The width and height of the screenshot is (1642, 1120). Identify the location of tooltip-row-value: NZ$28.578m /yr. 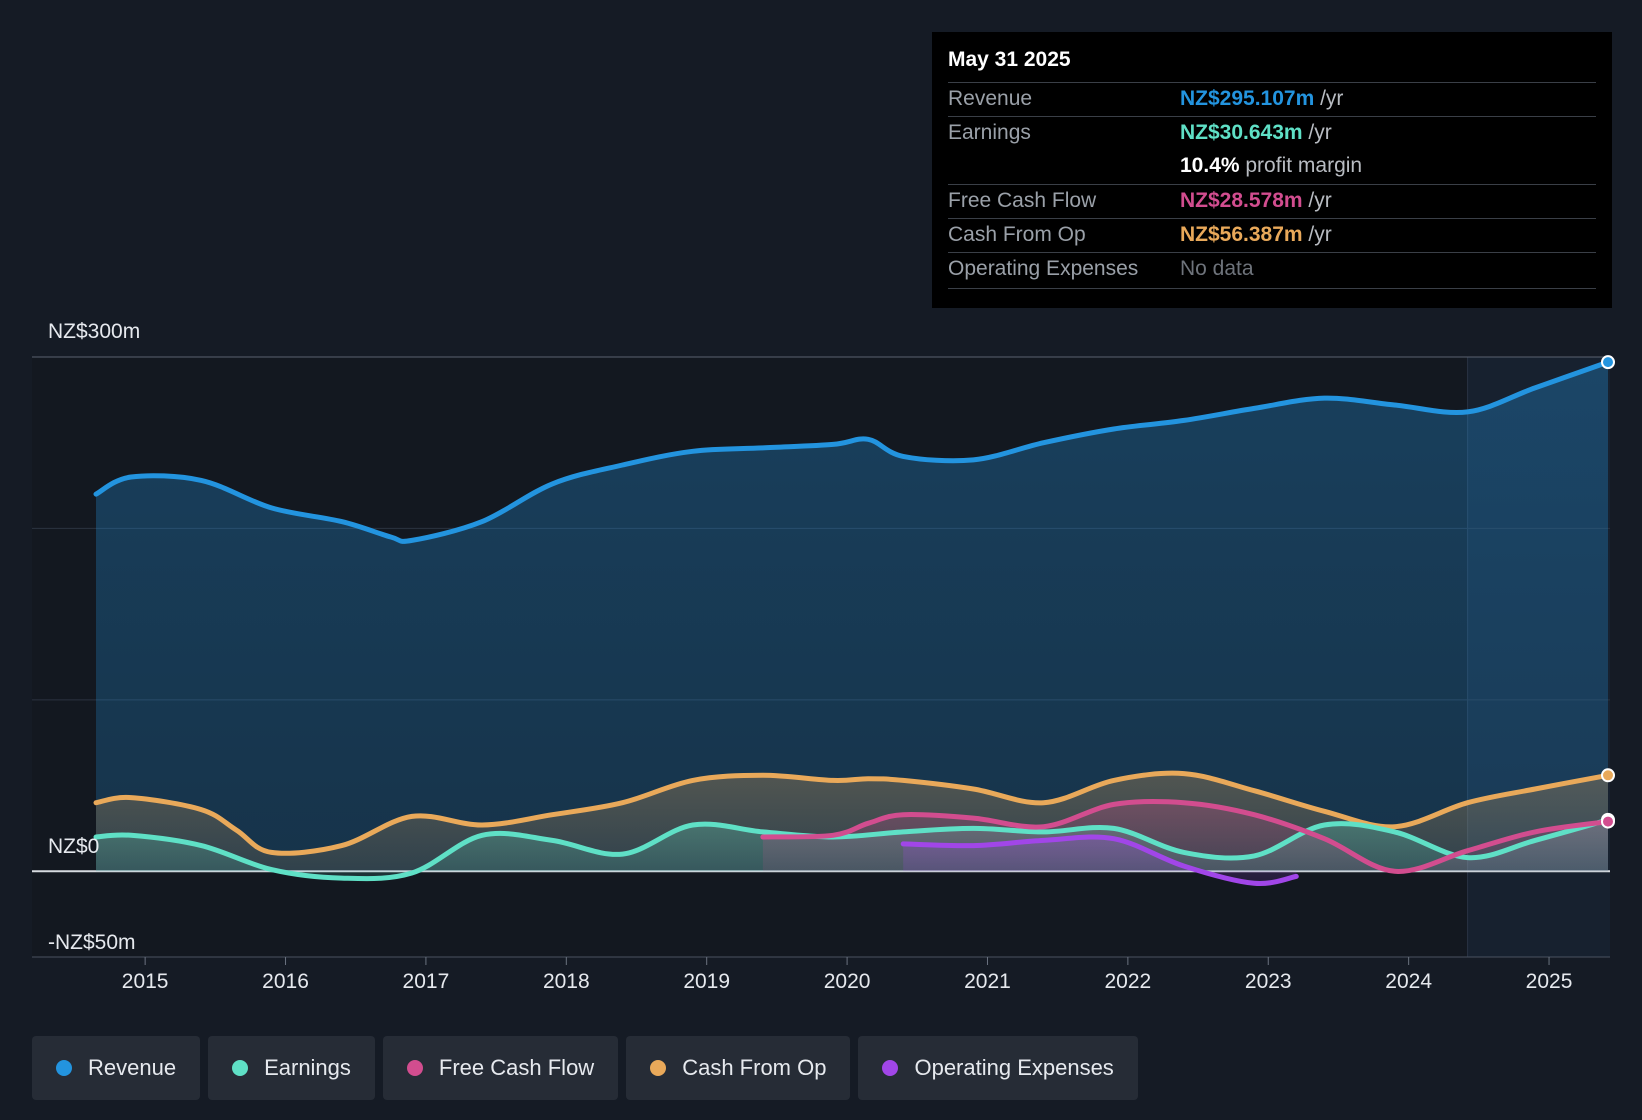
(1256, 201).